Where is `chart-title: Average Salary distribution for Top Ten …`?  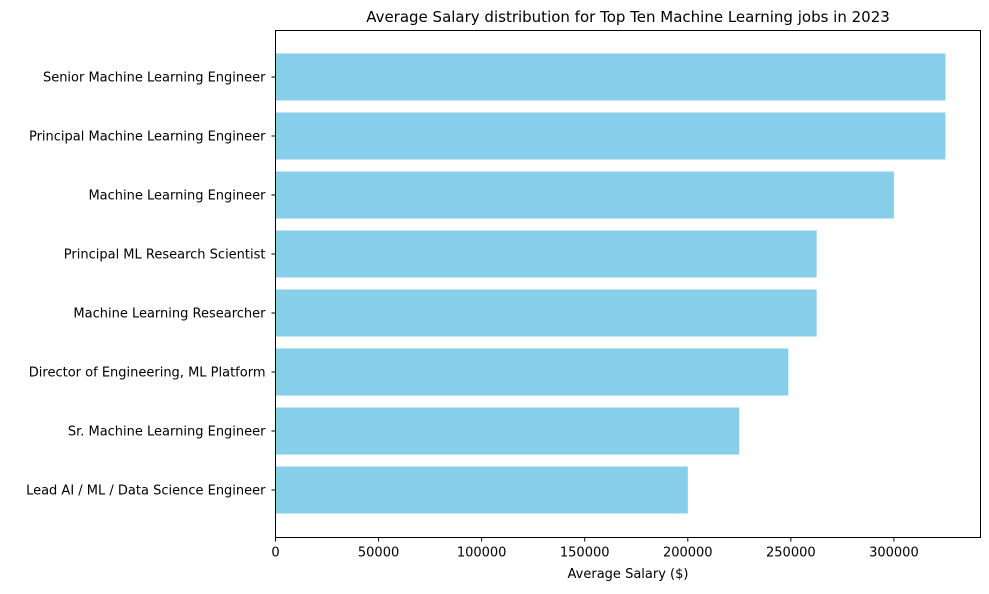
chart-title: Average Salary distribution for Top Ten … is located at coordinates (628, 17).